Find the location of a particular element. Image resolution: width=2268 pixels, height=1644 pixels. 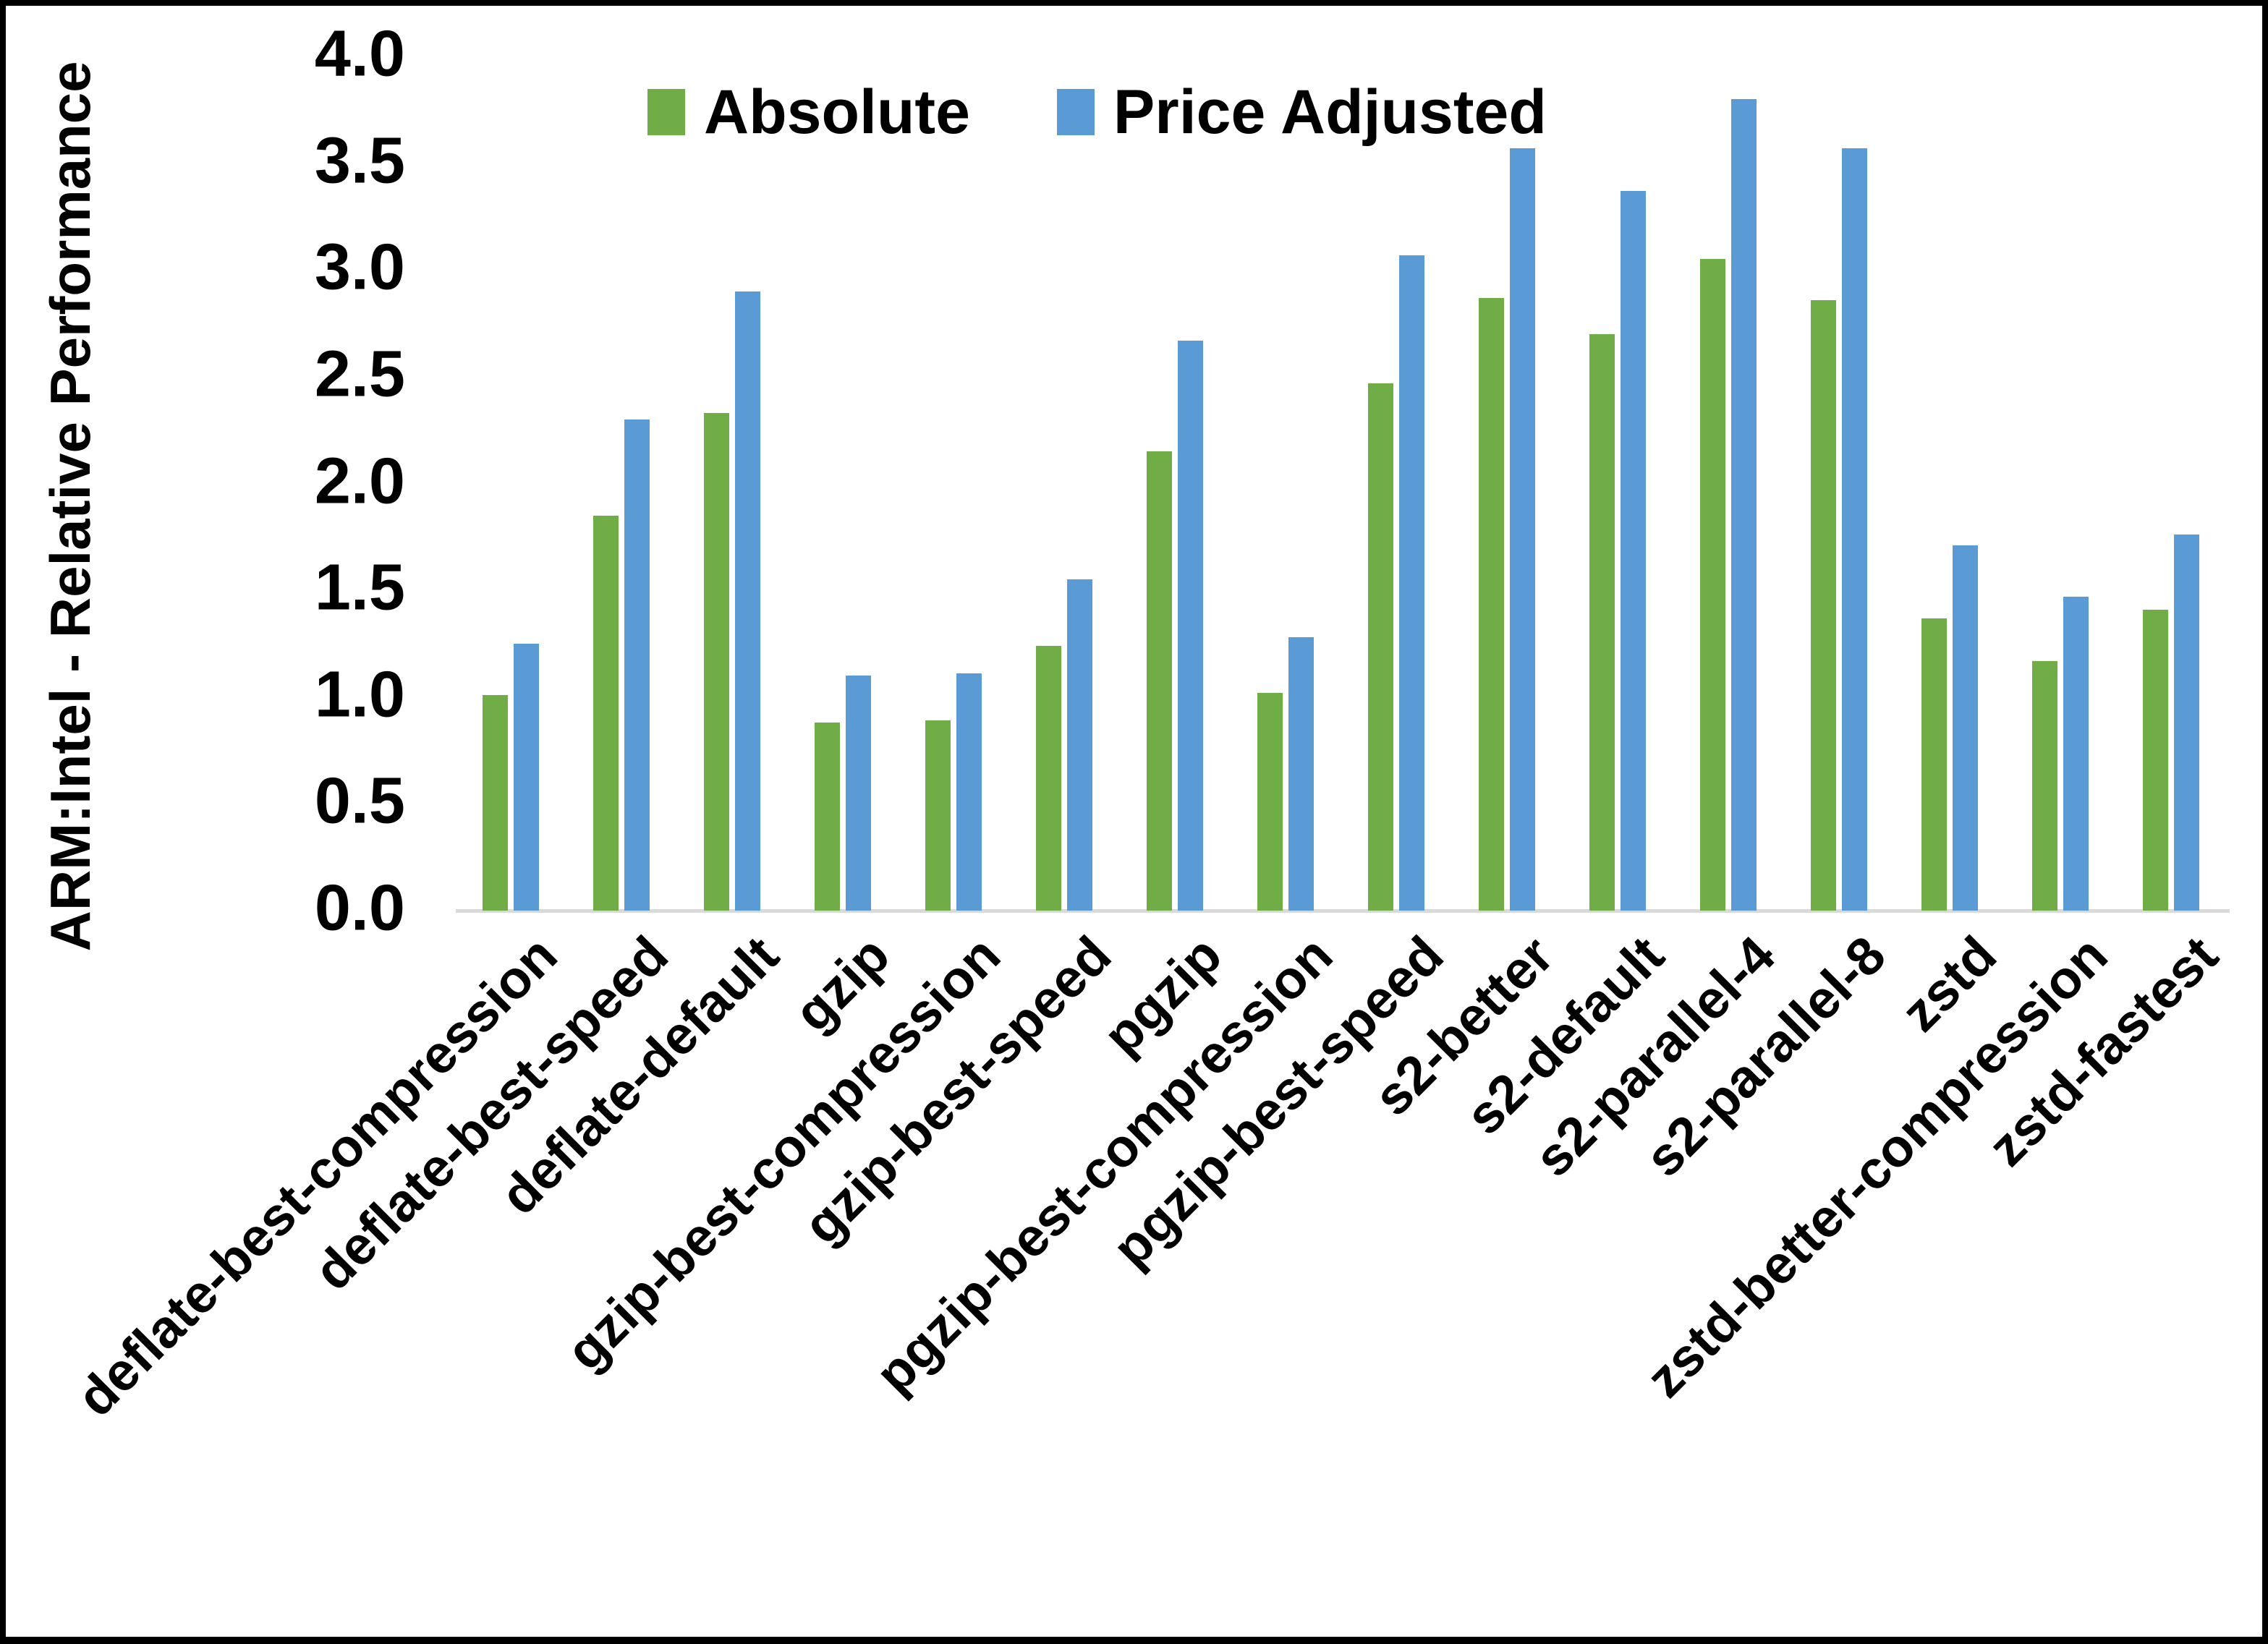

legend-swatch-price-adjusted is located at coordinates (1075, 112).